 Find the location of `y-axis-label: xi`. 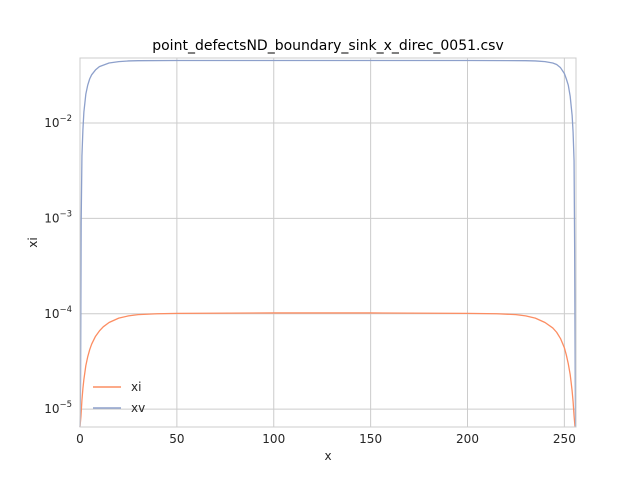

y-axis-label: xi is located at coordinates (33, 242).